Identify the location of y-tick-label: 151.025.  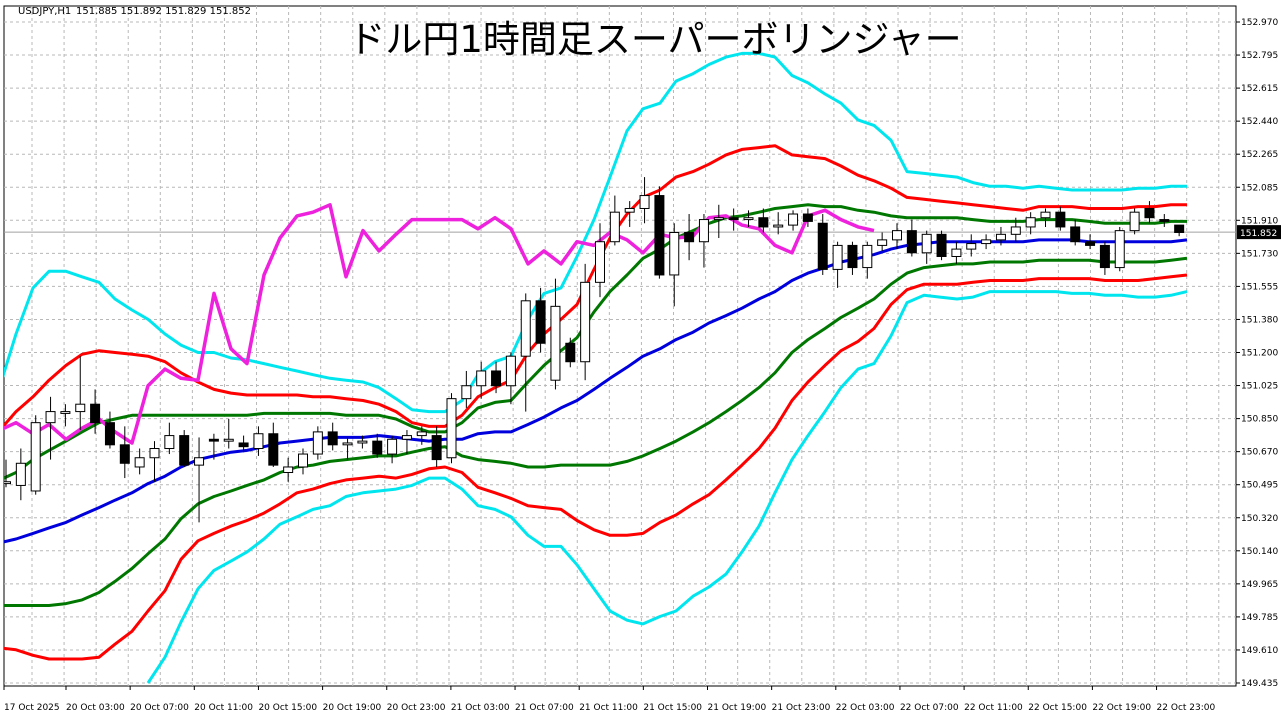
(1259, 387).